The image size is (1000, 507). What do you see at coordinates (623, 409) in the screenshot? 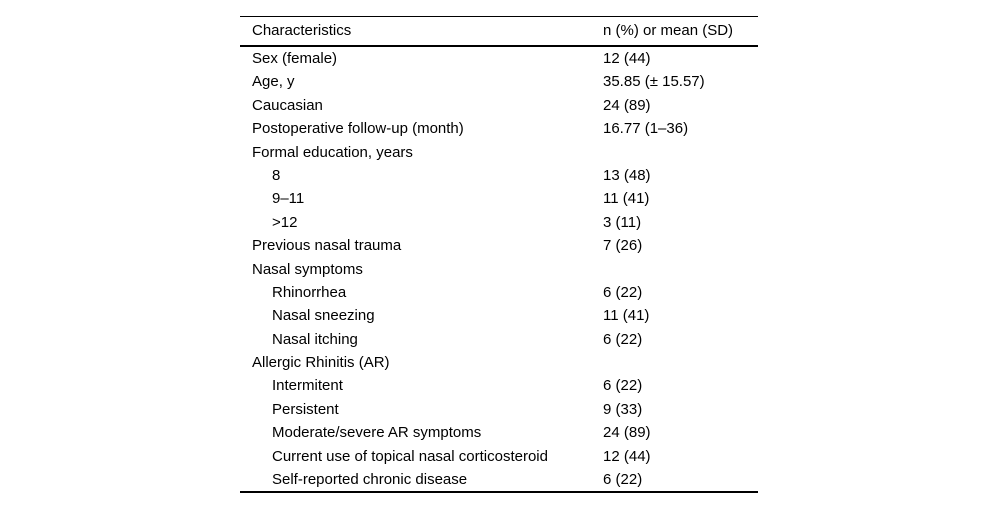
I see `row-value: 9 (33)` at bounding box center [623, 409].